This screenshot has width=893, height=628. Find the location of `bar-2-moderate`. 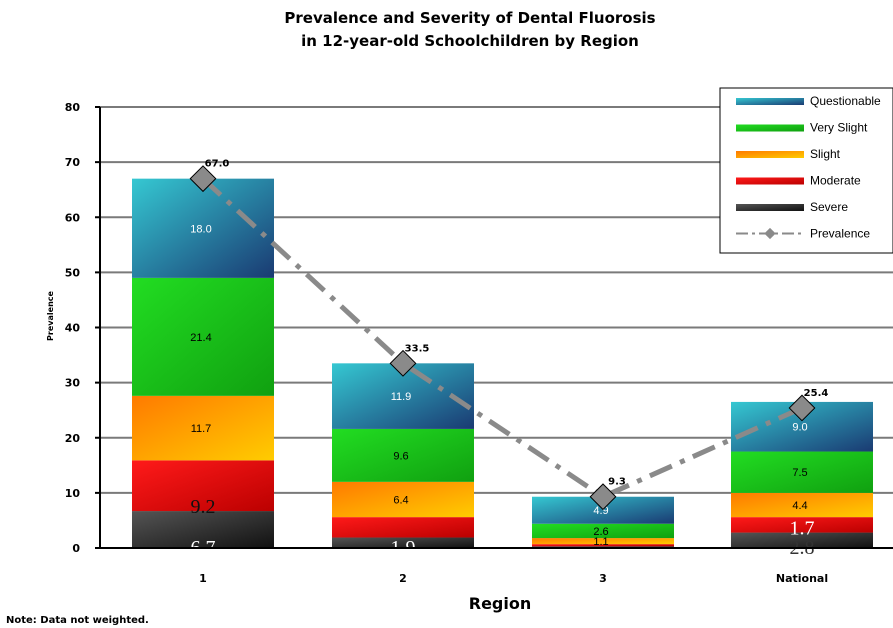

bar-2-moderate is located at coordinates (403, 527).